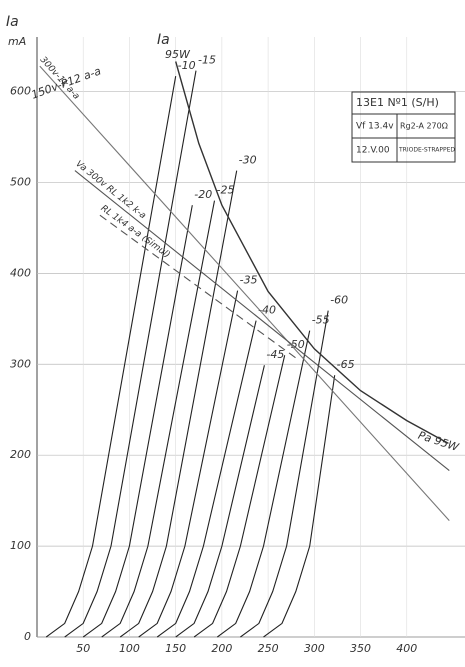 Image resolution: width=465 pixels, height=667 pixels. What do you see at coordinates (268, 648) in the screenshot?
I see `x-tick-label: 250` at bounding box center [268, 648].